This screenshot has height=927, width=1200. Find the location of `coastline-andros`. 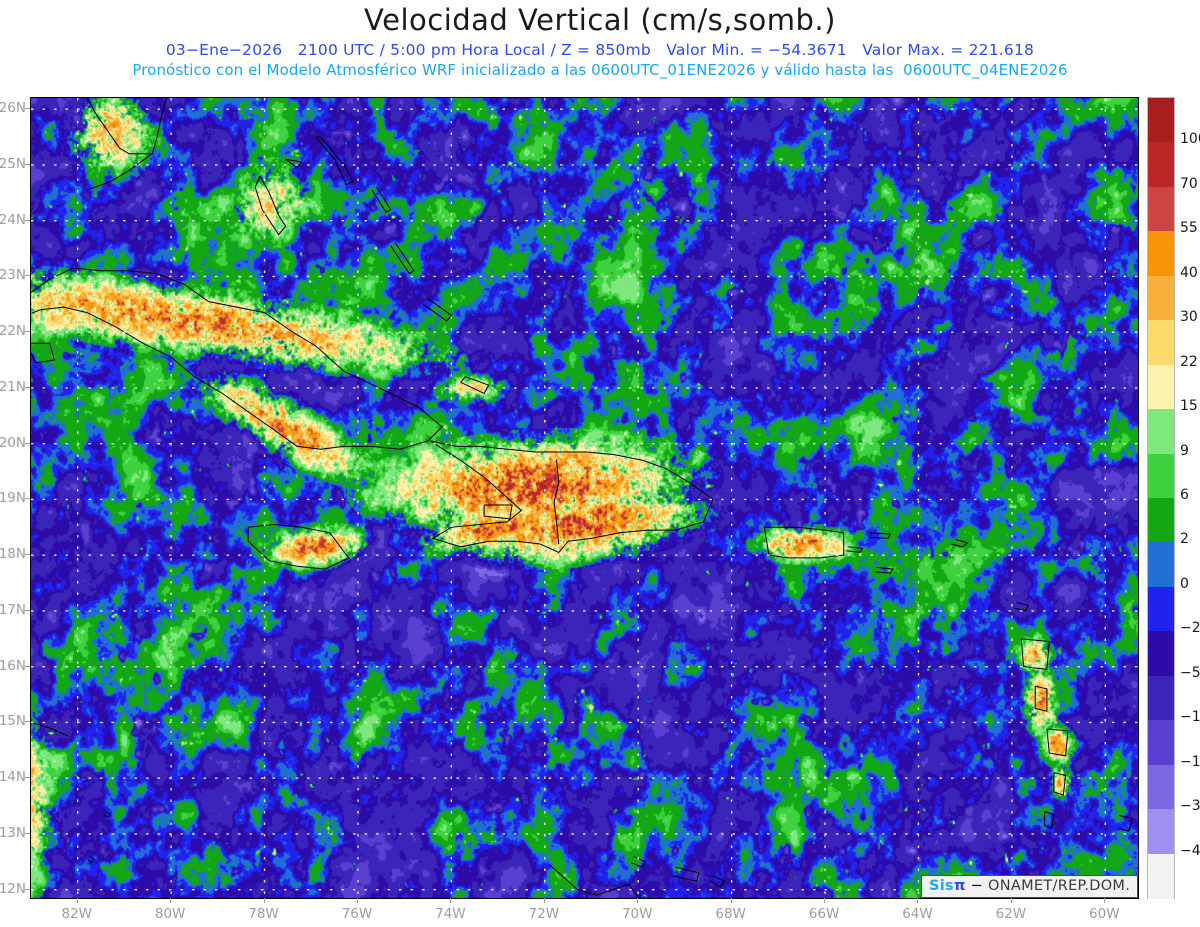

coastline-andros is located at coordinates (270, 205).